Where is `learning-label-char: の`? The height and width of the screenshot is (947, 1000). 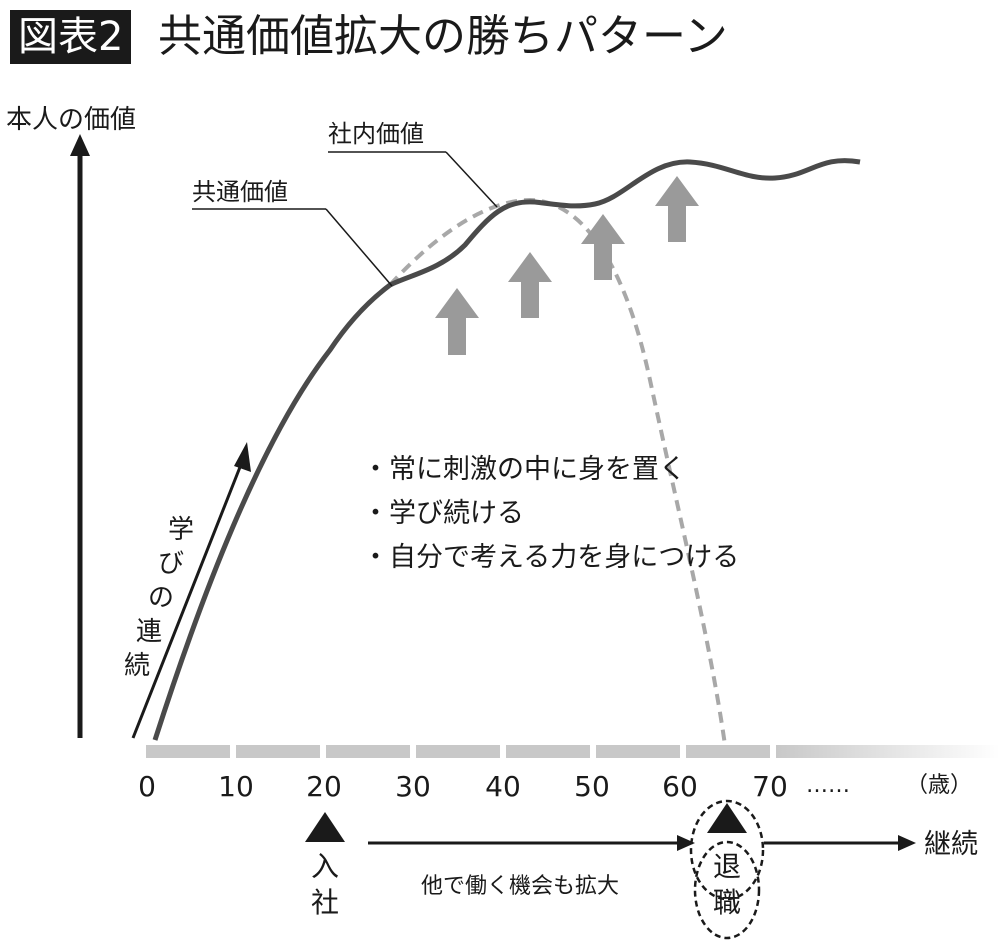
learning-label-char: の is located at coordinates (161, 598).